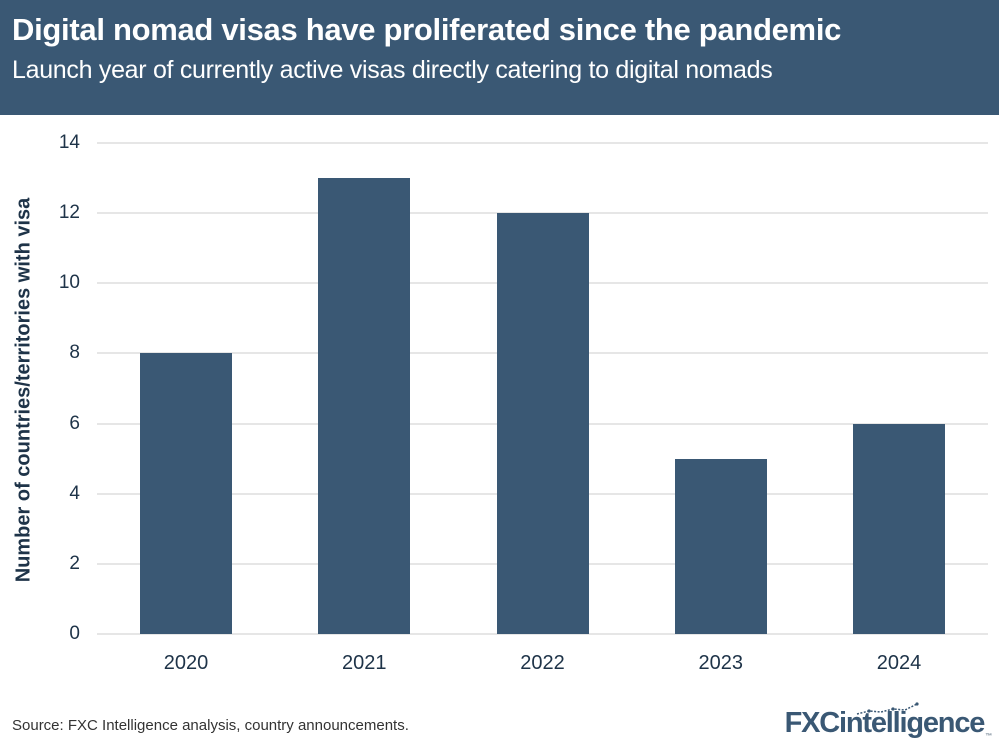  What do you see at coordinates (364, 663) in the screenshot?
I see `x-tick-label: 2021` at bounding box center [364, 663].